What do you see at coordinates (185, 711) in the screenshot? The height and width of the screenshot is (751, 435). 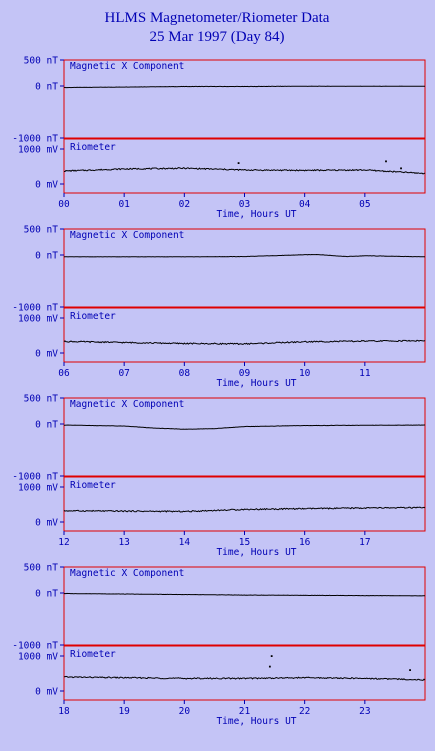 I see `xtick-label: 20` at bounding box center [185, 711].